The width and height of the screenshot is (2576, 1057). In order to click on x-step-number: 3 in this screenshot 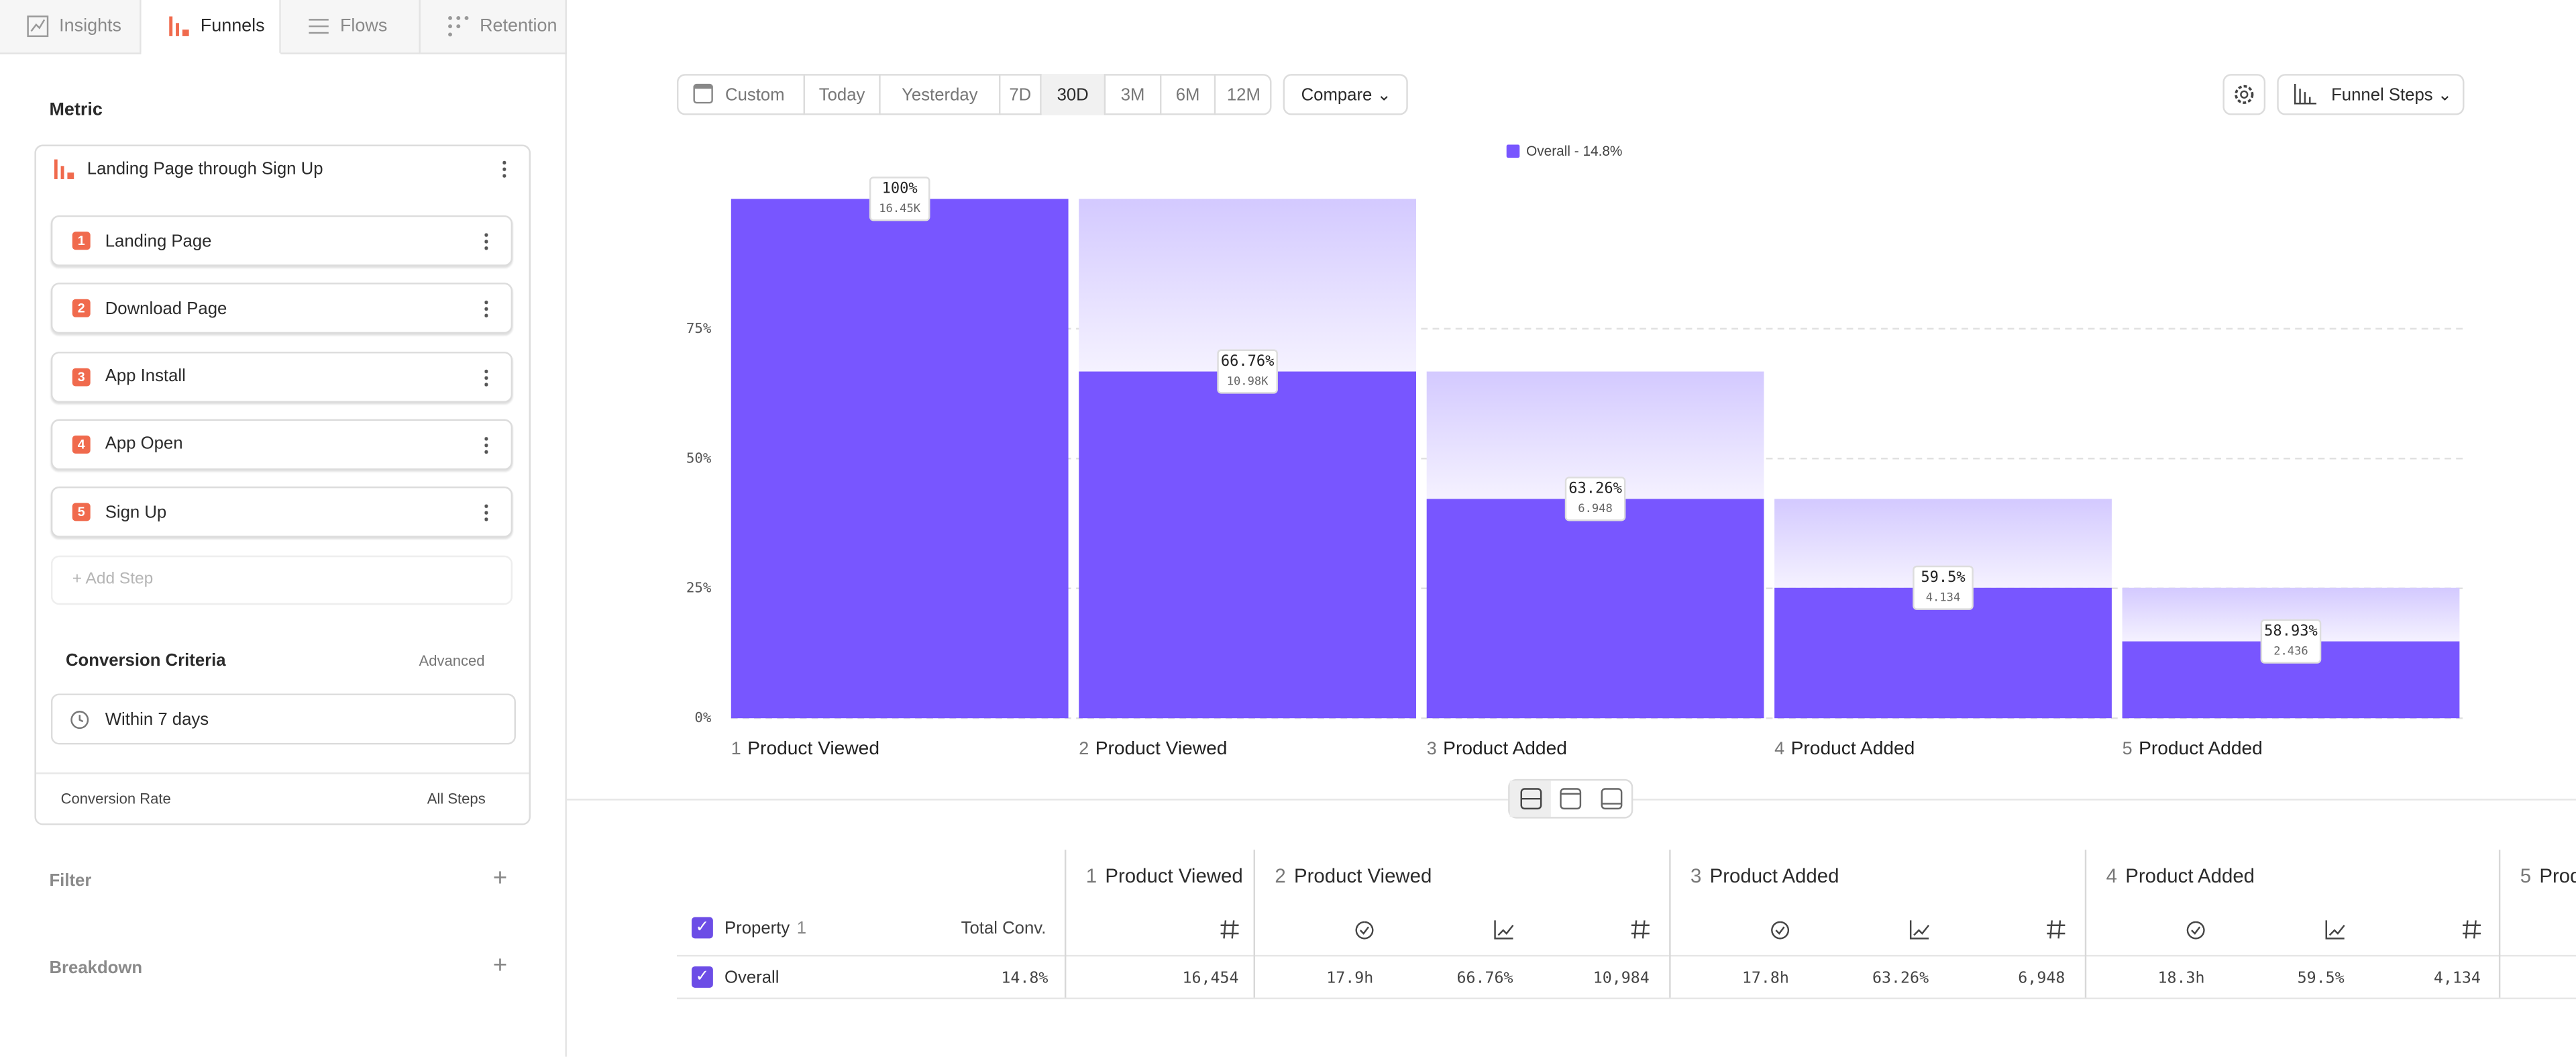, I will do `click(1432, 748)`.